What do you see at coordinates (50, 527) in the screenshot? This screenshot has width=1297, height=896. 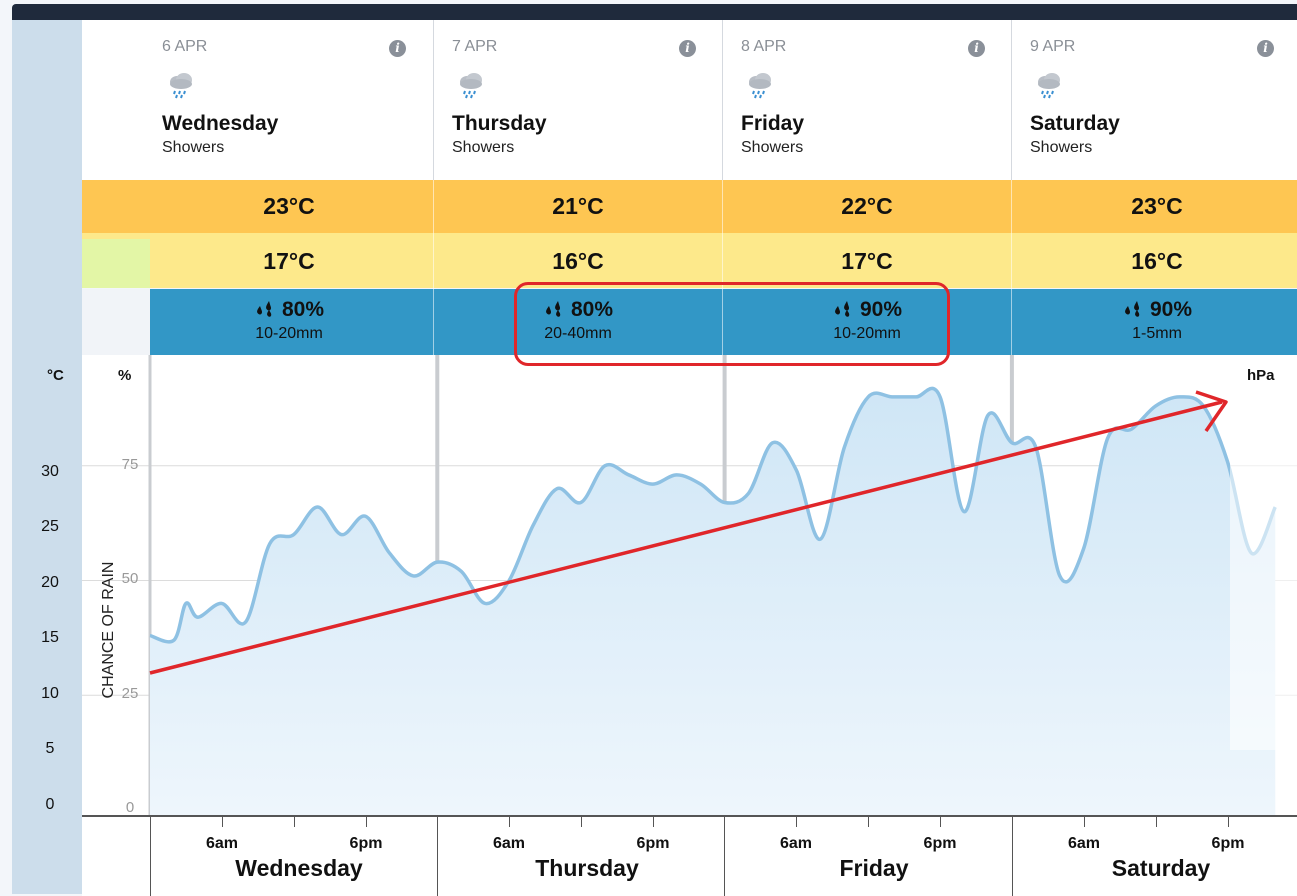 I see `celsius-tick: 25` at bounding box center [50, 527].